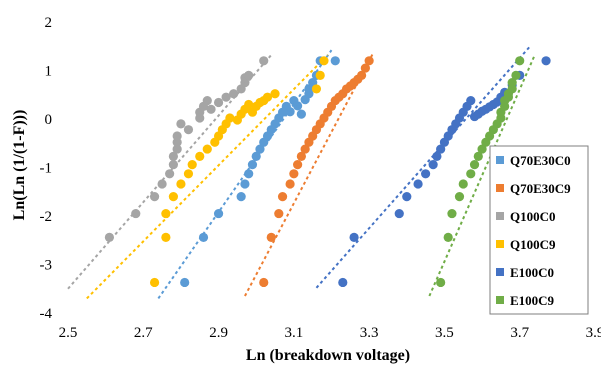 The image size is (601, 372). I want to click on x-tick-label: 3.3, so click(369, 333).